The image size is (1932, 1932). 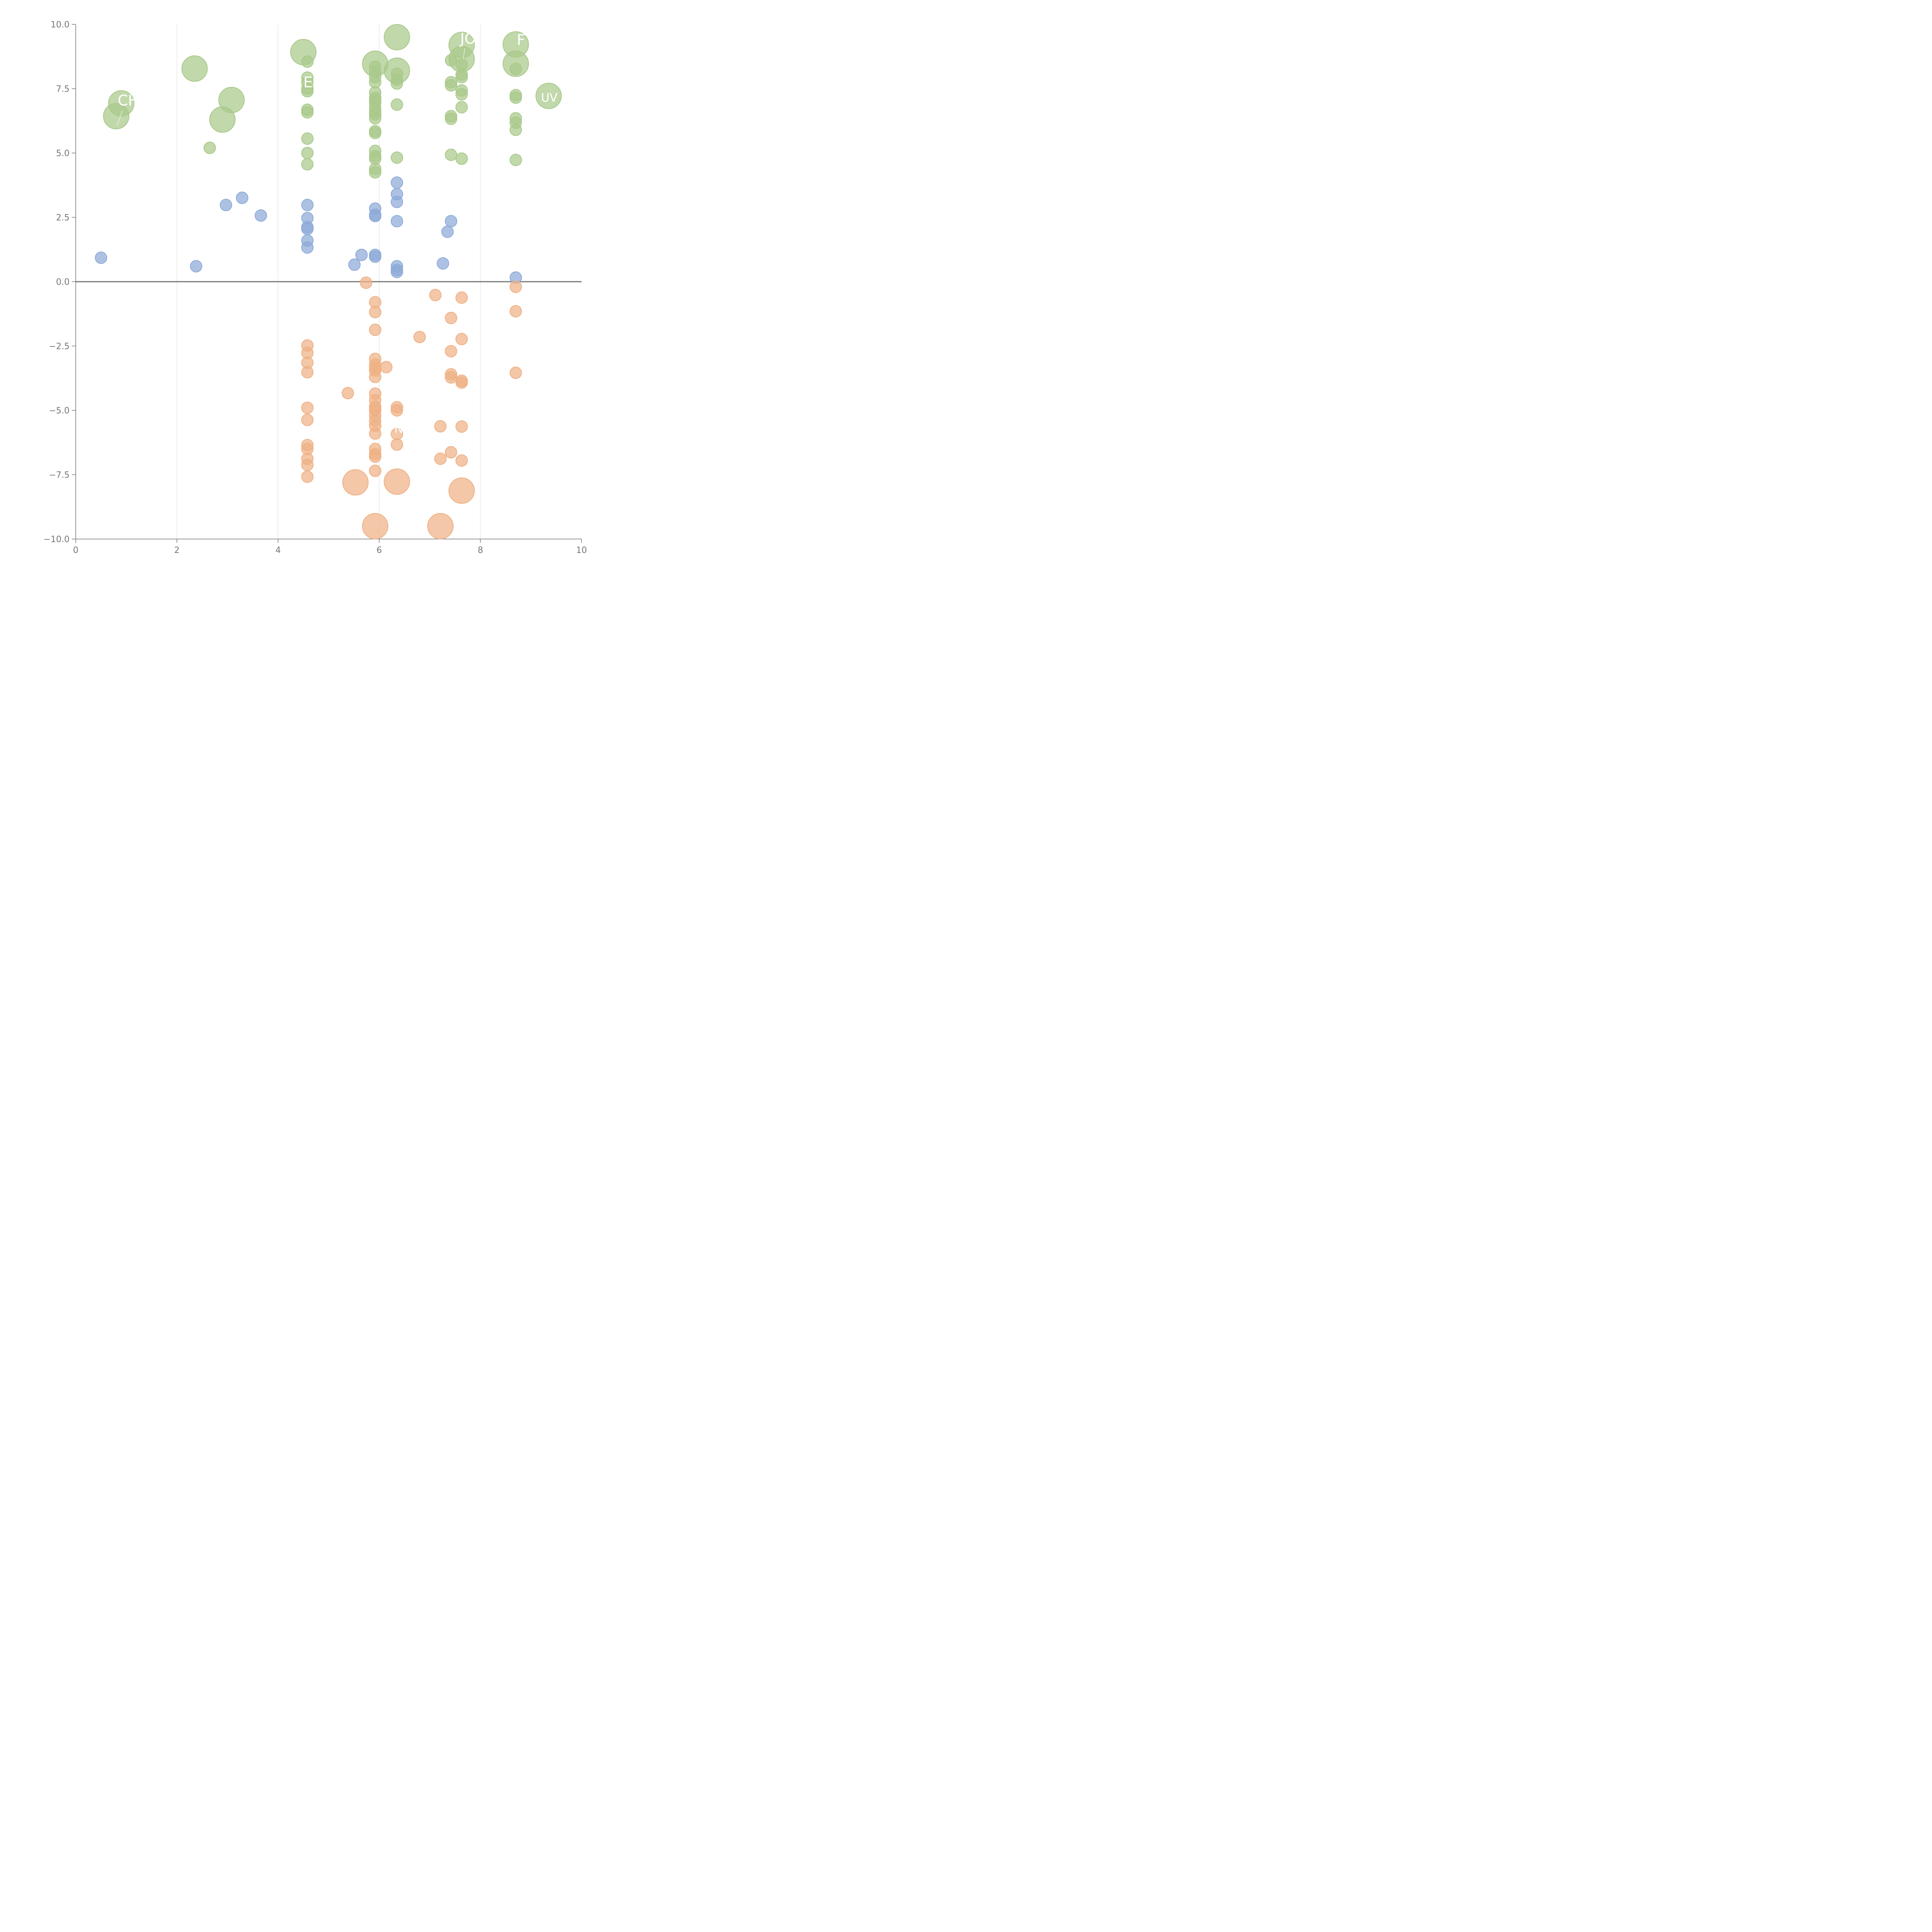 What do you see at coordinates (63, 218) in the screenshot?
I see `y-tick-label: 2.5` at bounding box center [63, 218].